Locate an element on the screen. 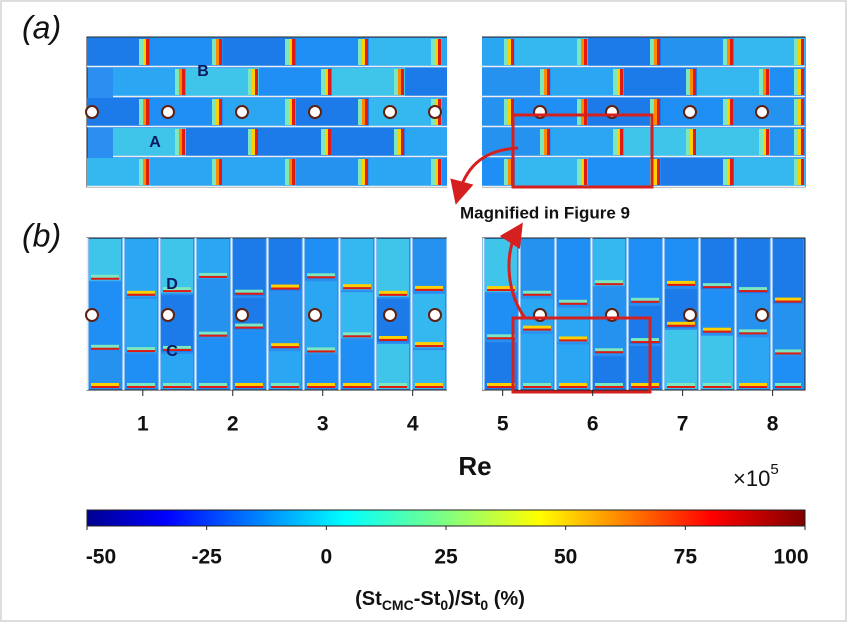 Image resolution: width=849 pixels, height=624 pixels. region-label: C is located at coordinates (172, 351).